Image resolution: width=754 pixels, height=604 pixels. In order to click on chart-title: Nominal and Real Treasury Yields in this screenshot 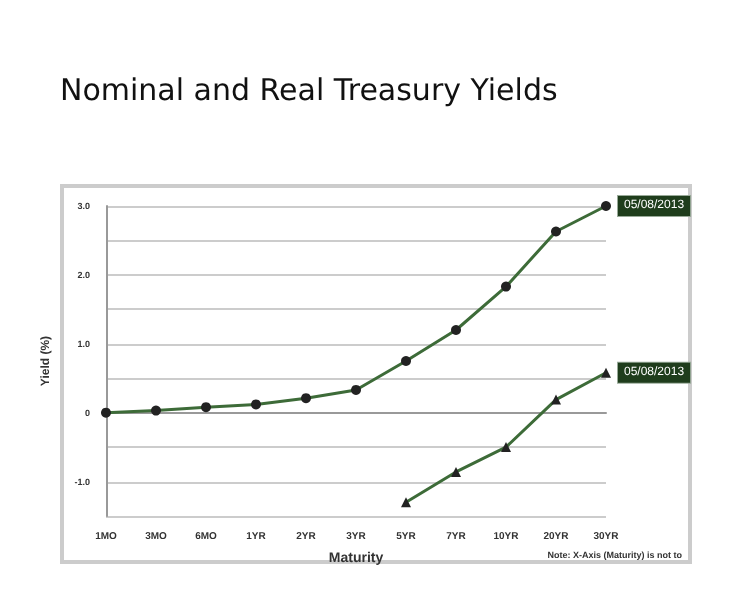, I will do `click(309, 90)`.